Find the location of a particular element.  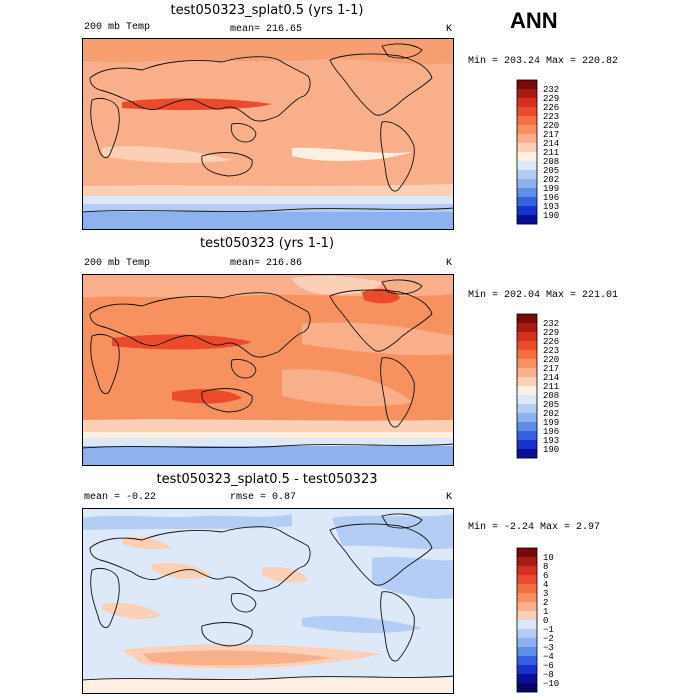

panel-2-title: test050323 (yrs 1-1) is located at coordinates (267, 243).